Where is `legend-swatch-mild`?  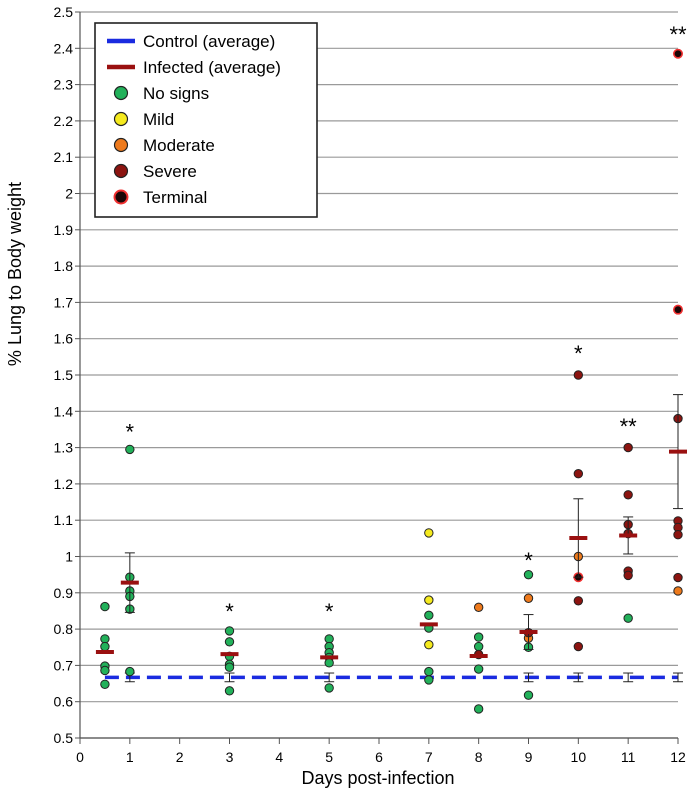
legend-swatch-mild is located at coordinates (121, 119).